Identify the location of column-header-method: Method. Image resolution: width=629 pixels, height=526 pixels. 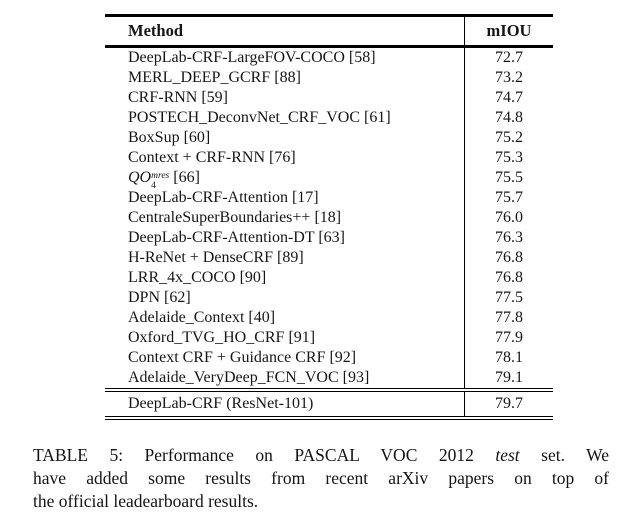
(155, 30).